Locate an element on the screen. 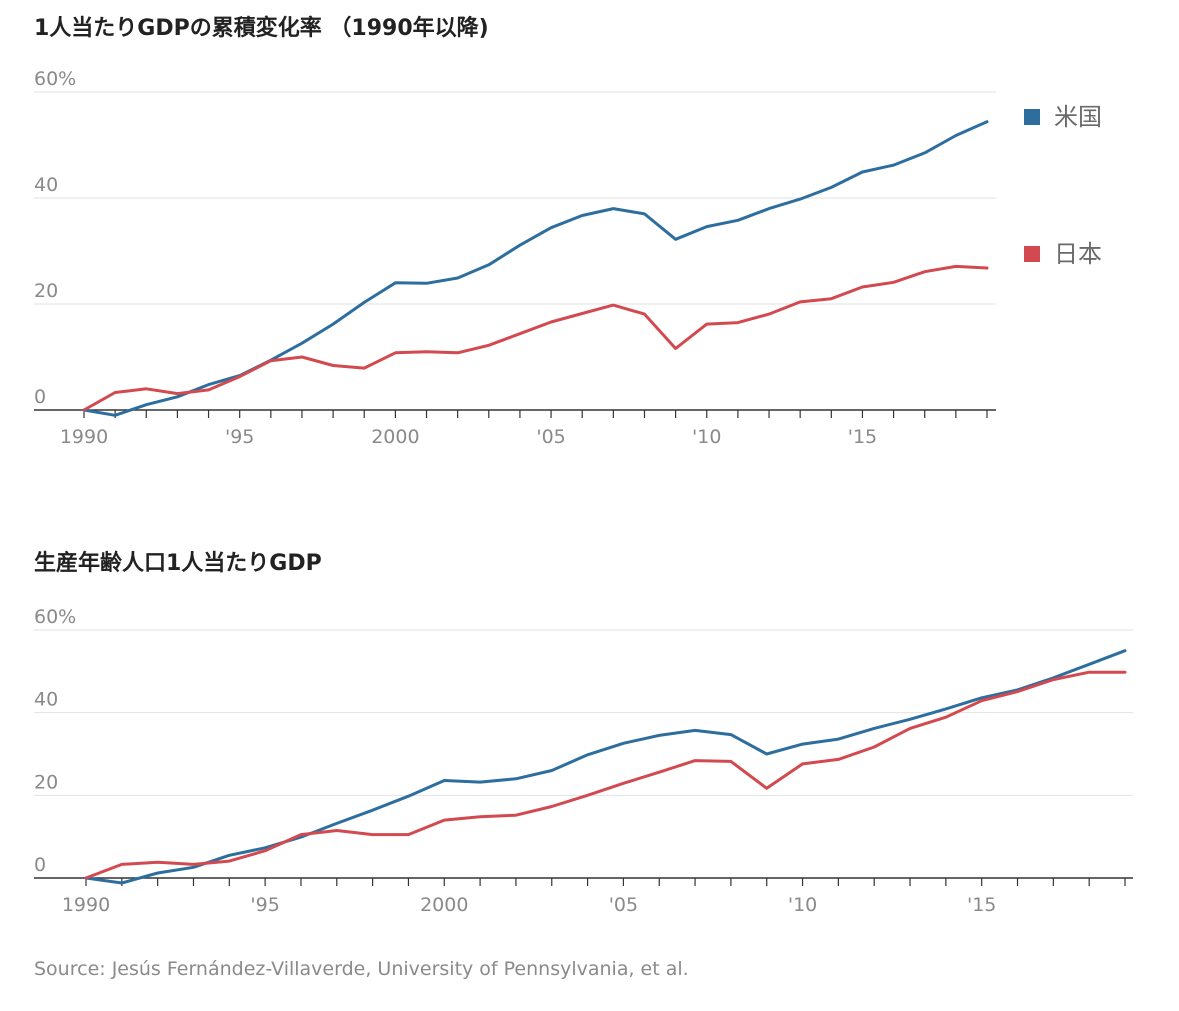  legend-swatch-us is located at coordinates (1032, 117).